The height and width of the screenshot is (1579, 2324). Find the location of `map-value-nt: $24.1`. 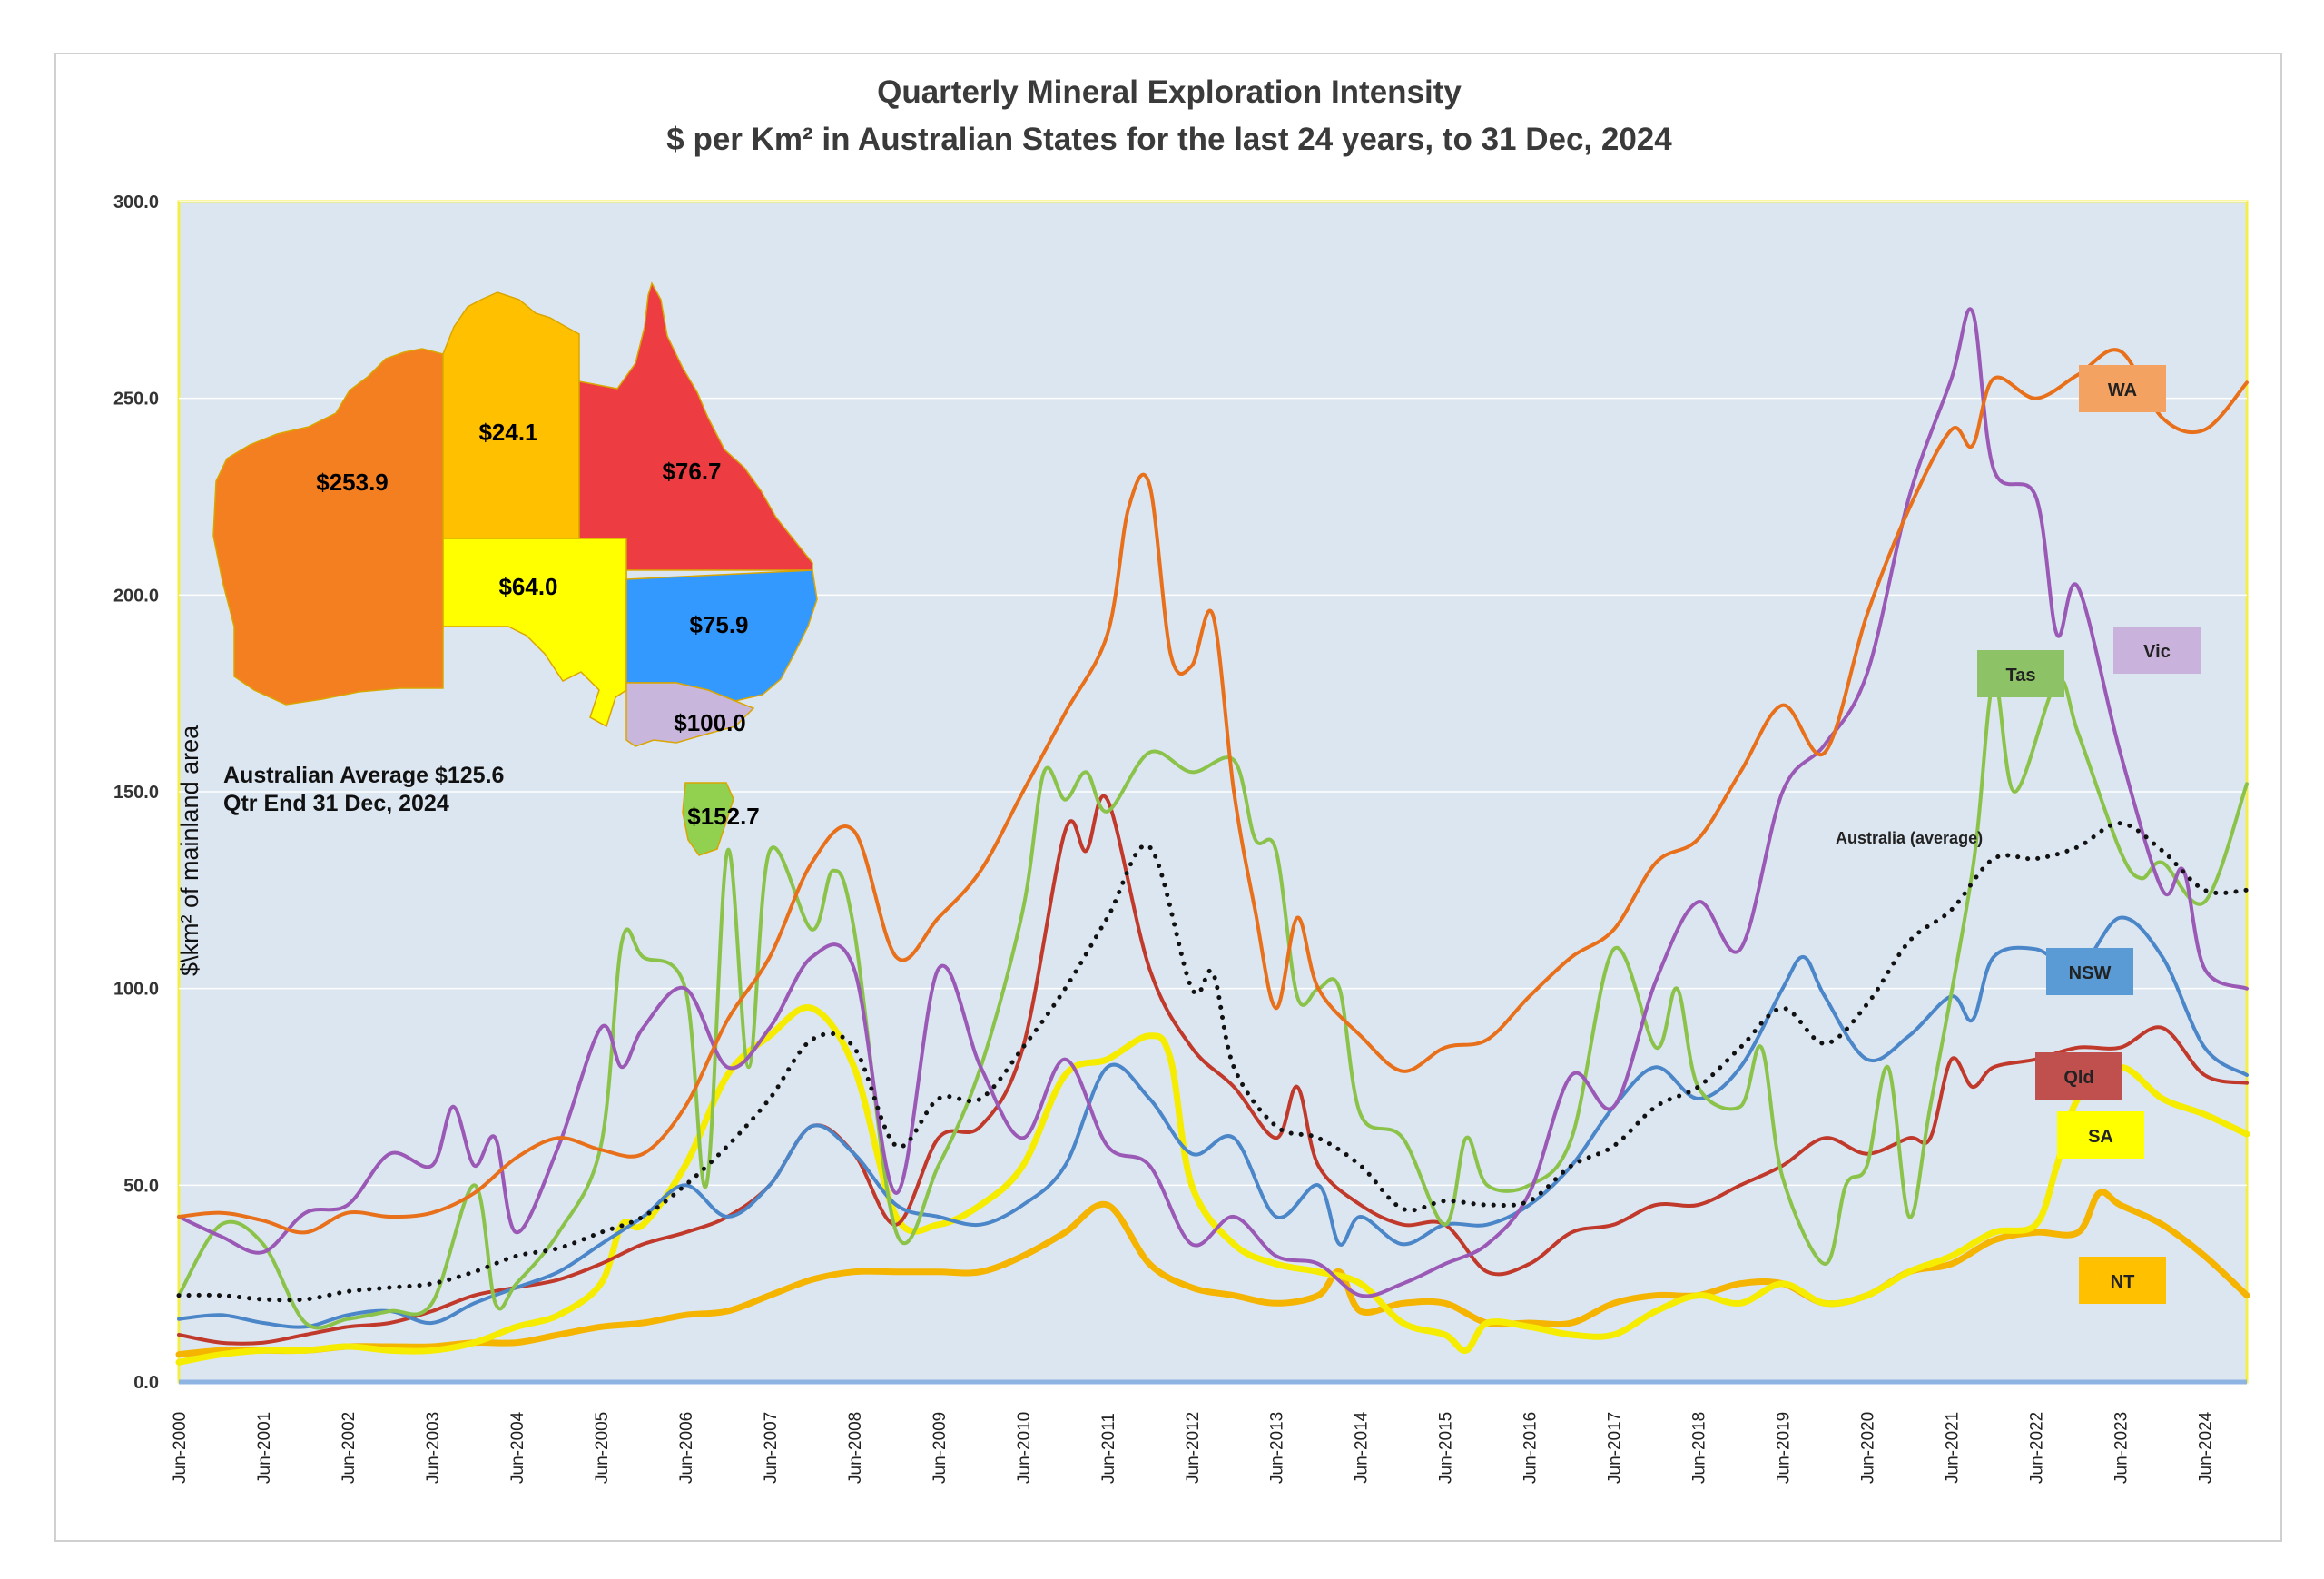

map-value-nt: $24.1 is located at coordinates (507, 432).